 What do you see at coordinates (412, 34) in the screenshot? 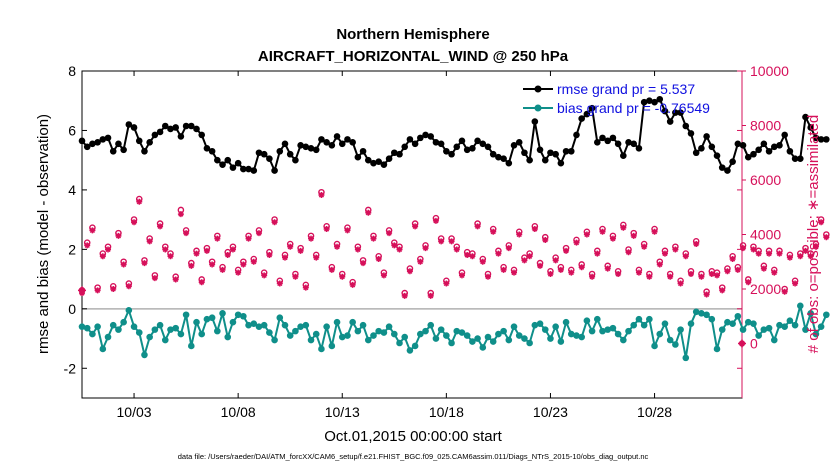
I see `chart-title: Northern Hemisphere` at bounding box center [412, 34].